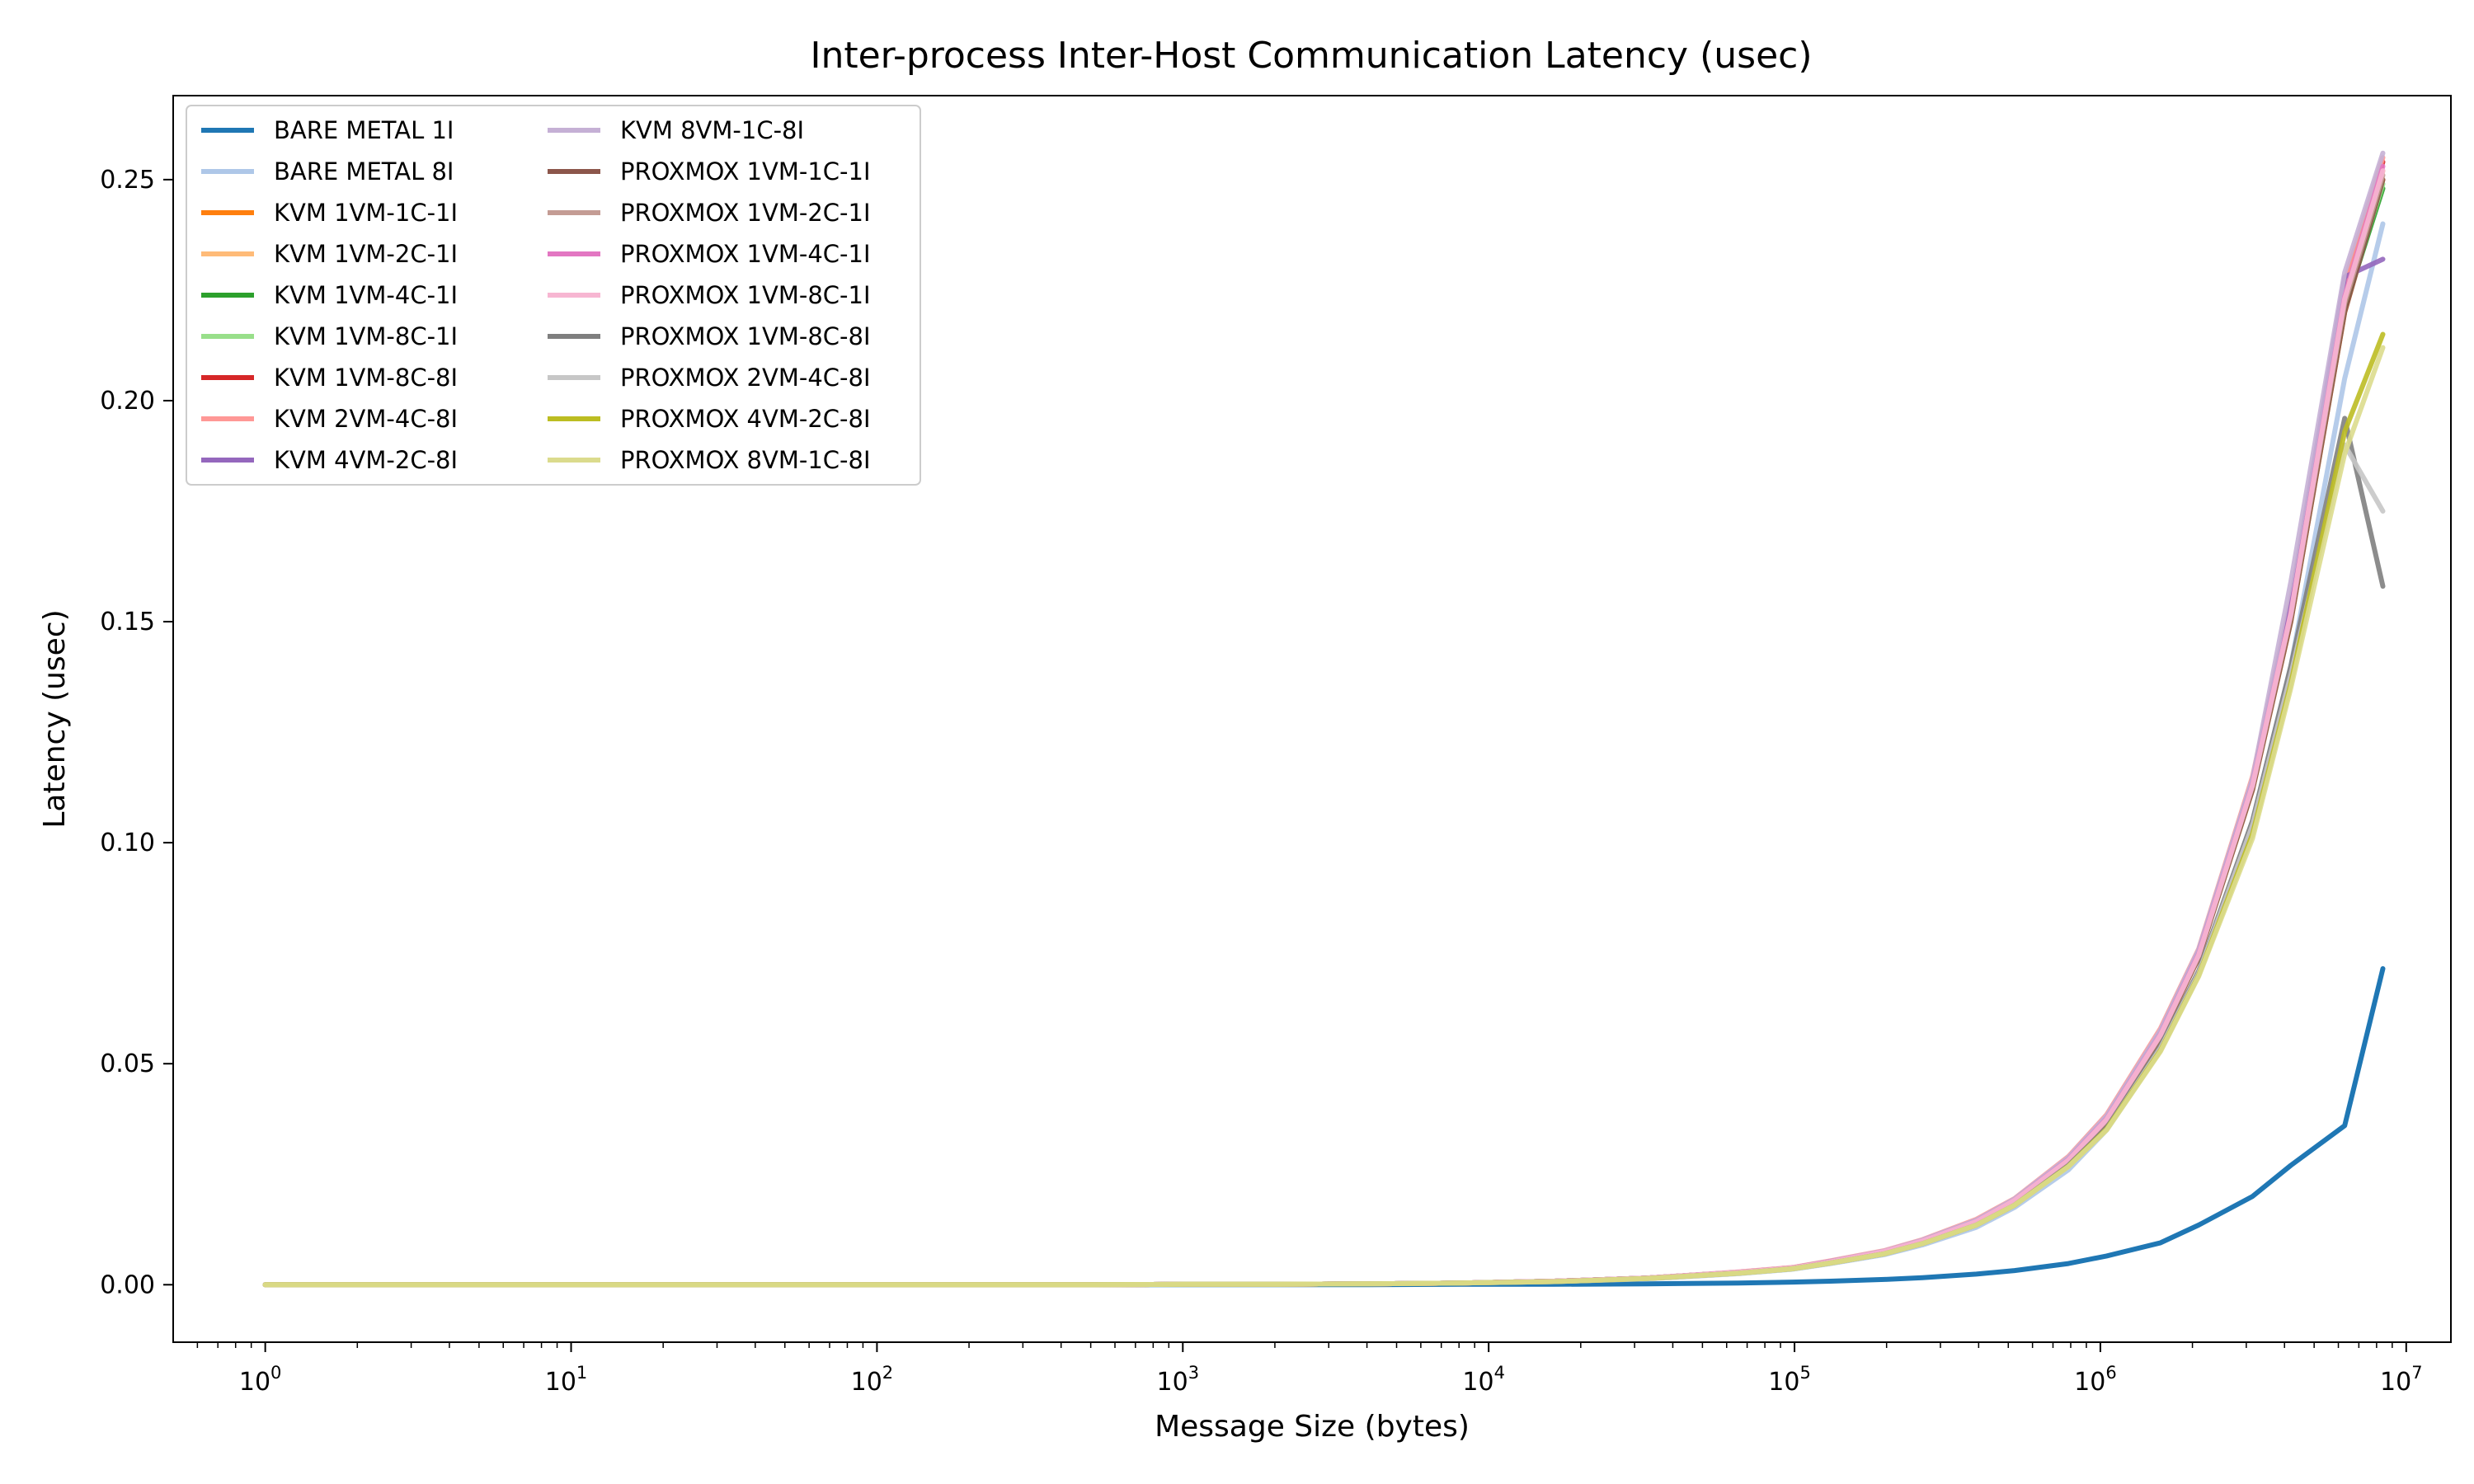 The height and width of the screenshot is (1484, 2474). I want to click on legend-label: KVM 1VM-2C-1I, so click(366, 254).